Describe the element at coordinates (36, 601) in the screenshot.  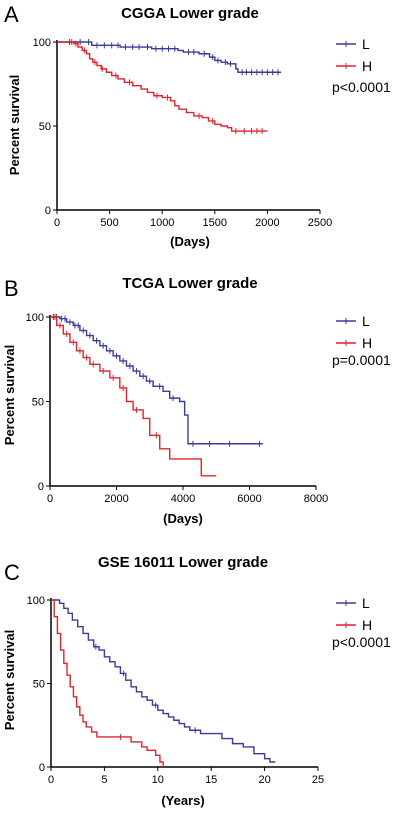
I see `y-tick-label-c: 100` at that location.